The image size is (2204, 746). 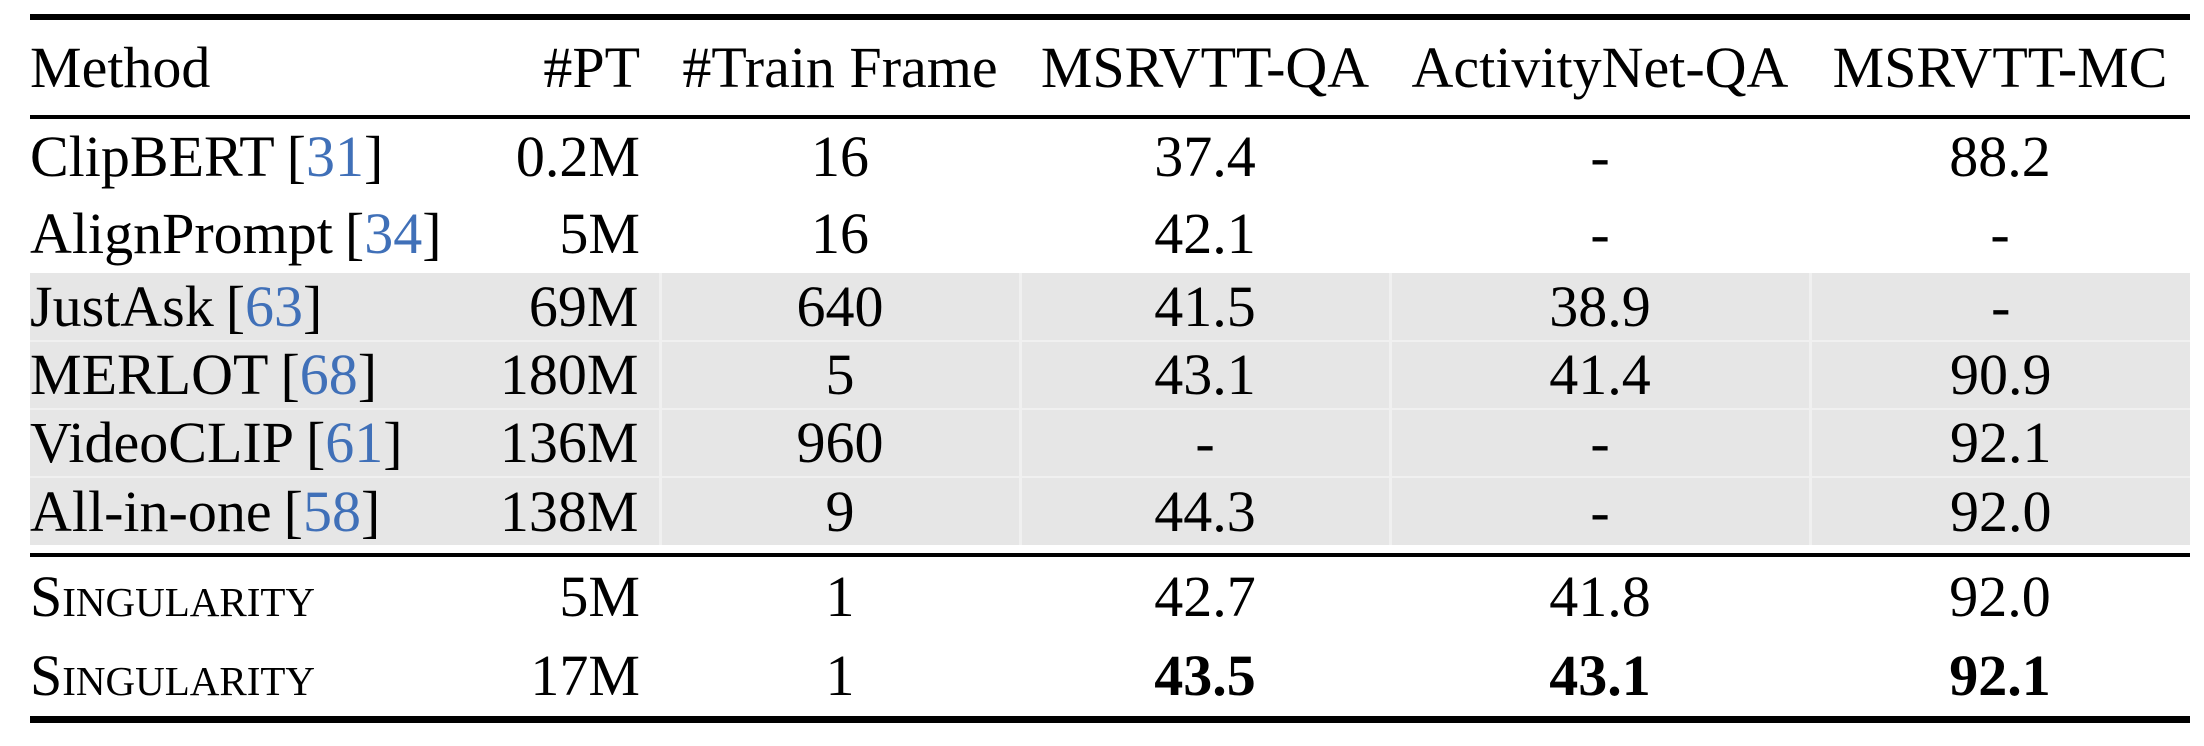 What do you see at coordinates (840, 596) in the screenshot?
I see `train-frame-cell: 1` at bounding box center [840, 596].